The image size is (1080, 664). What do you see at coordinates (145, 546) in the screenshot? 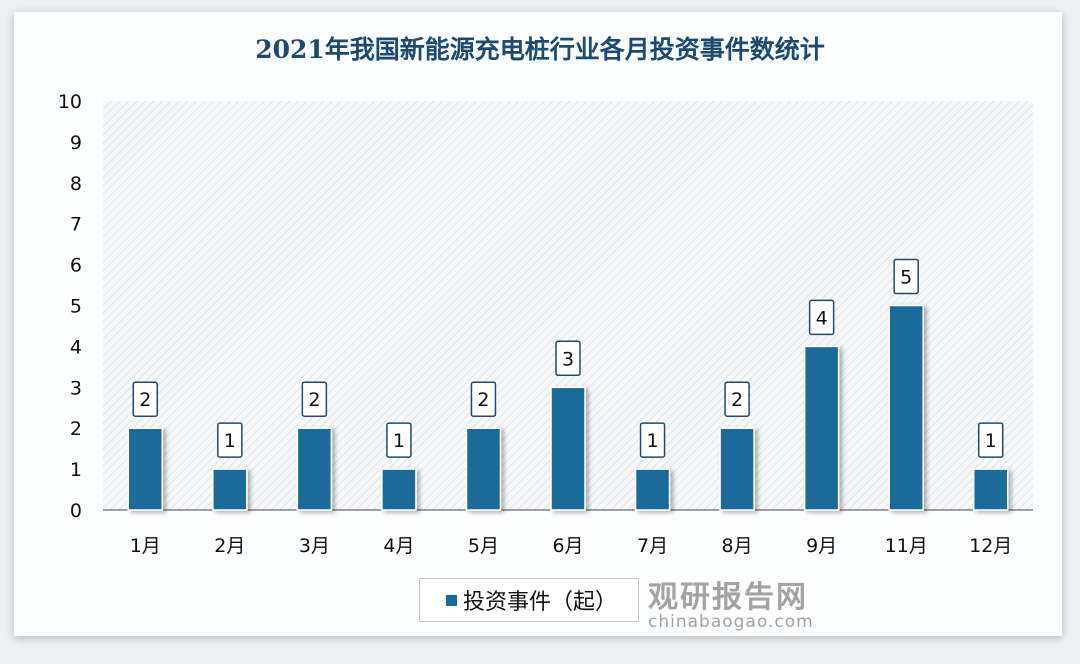
I see `x-tick-label: 1月` at bounding box center [145, 546].